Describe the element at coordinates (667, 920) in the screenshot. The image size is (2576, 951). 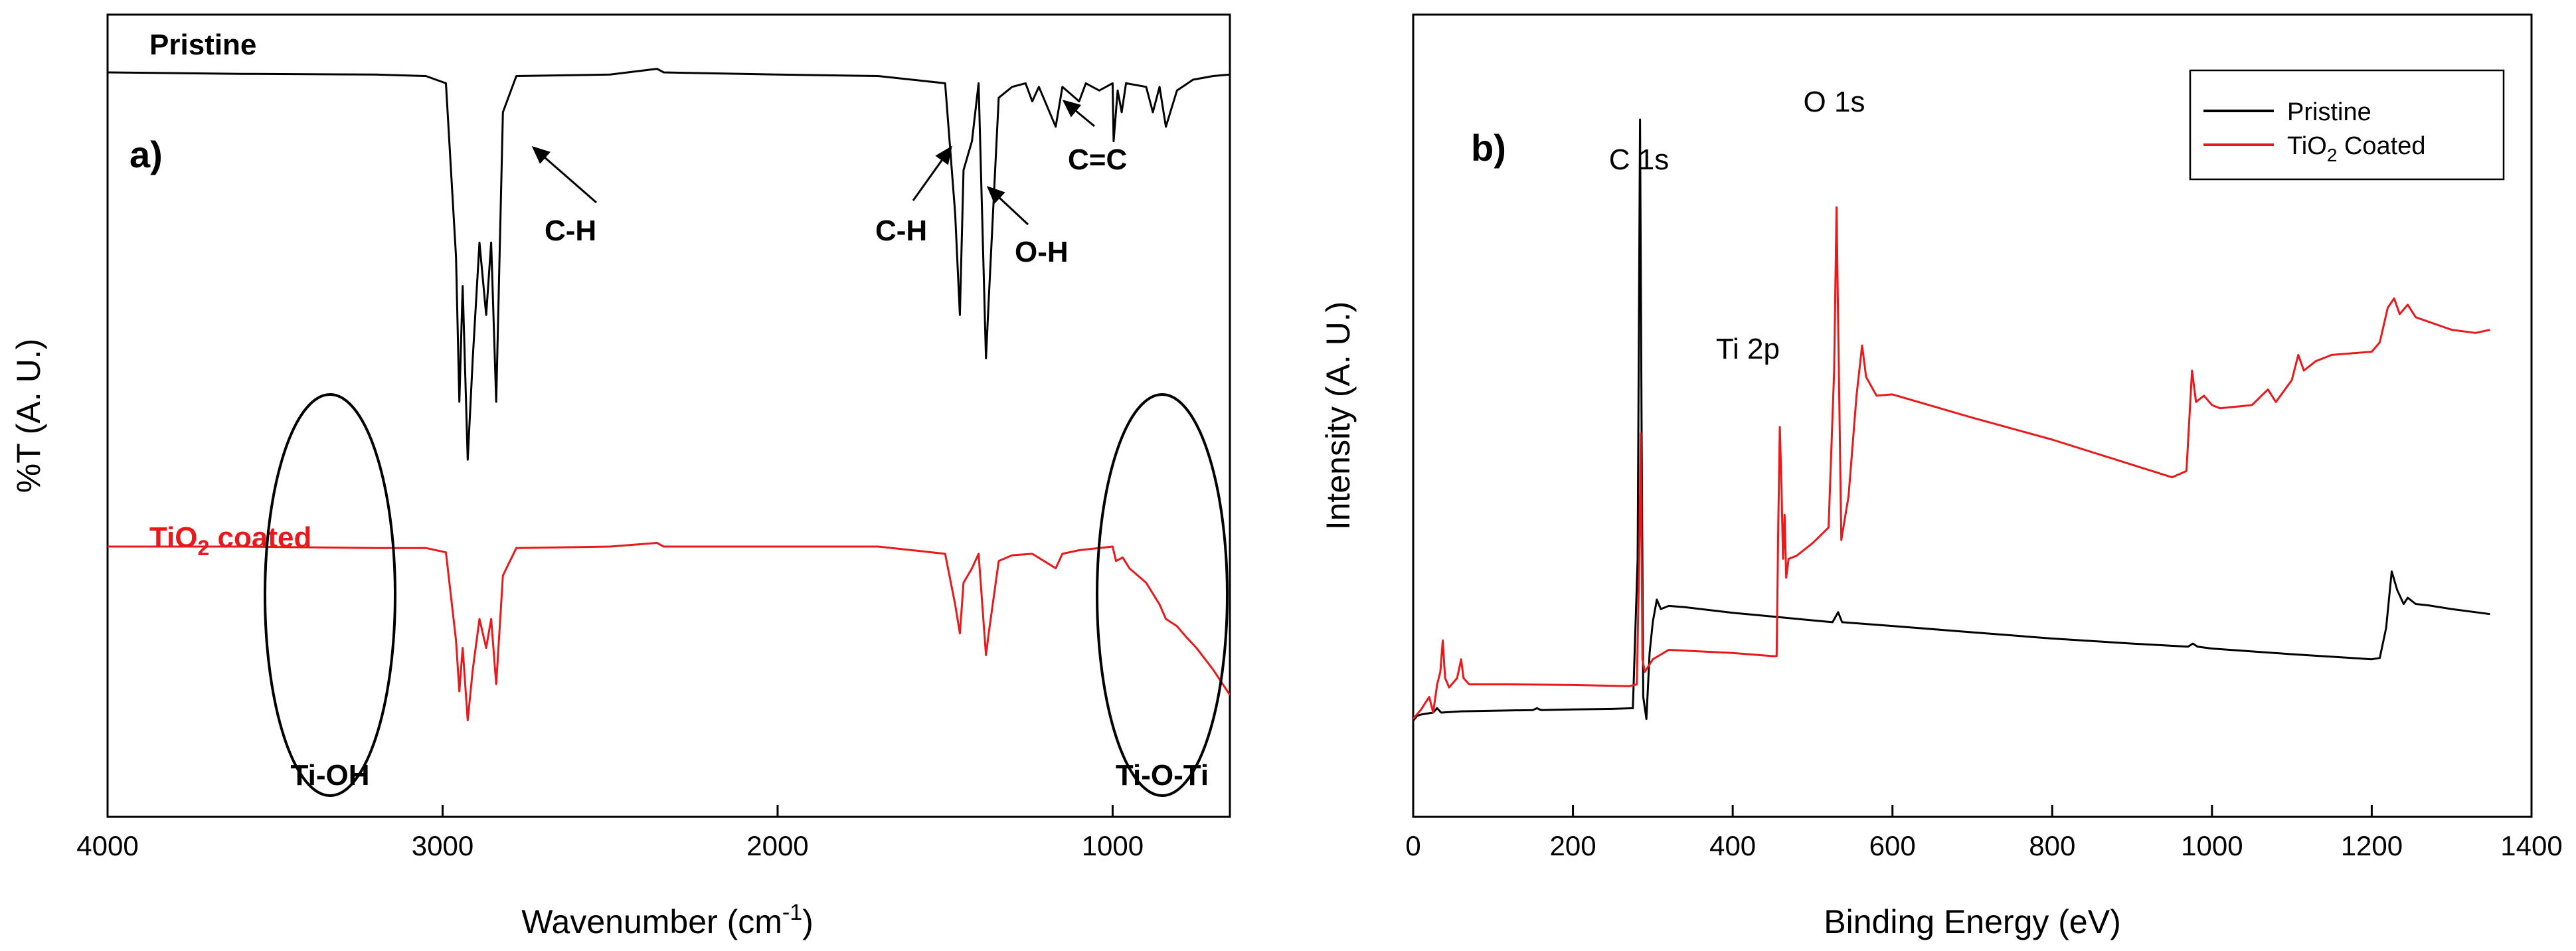
I see `ftir-x-axis-title: Wavenumber (cm-1)` at that location.